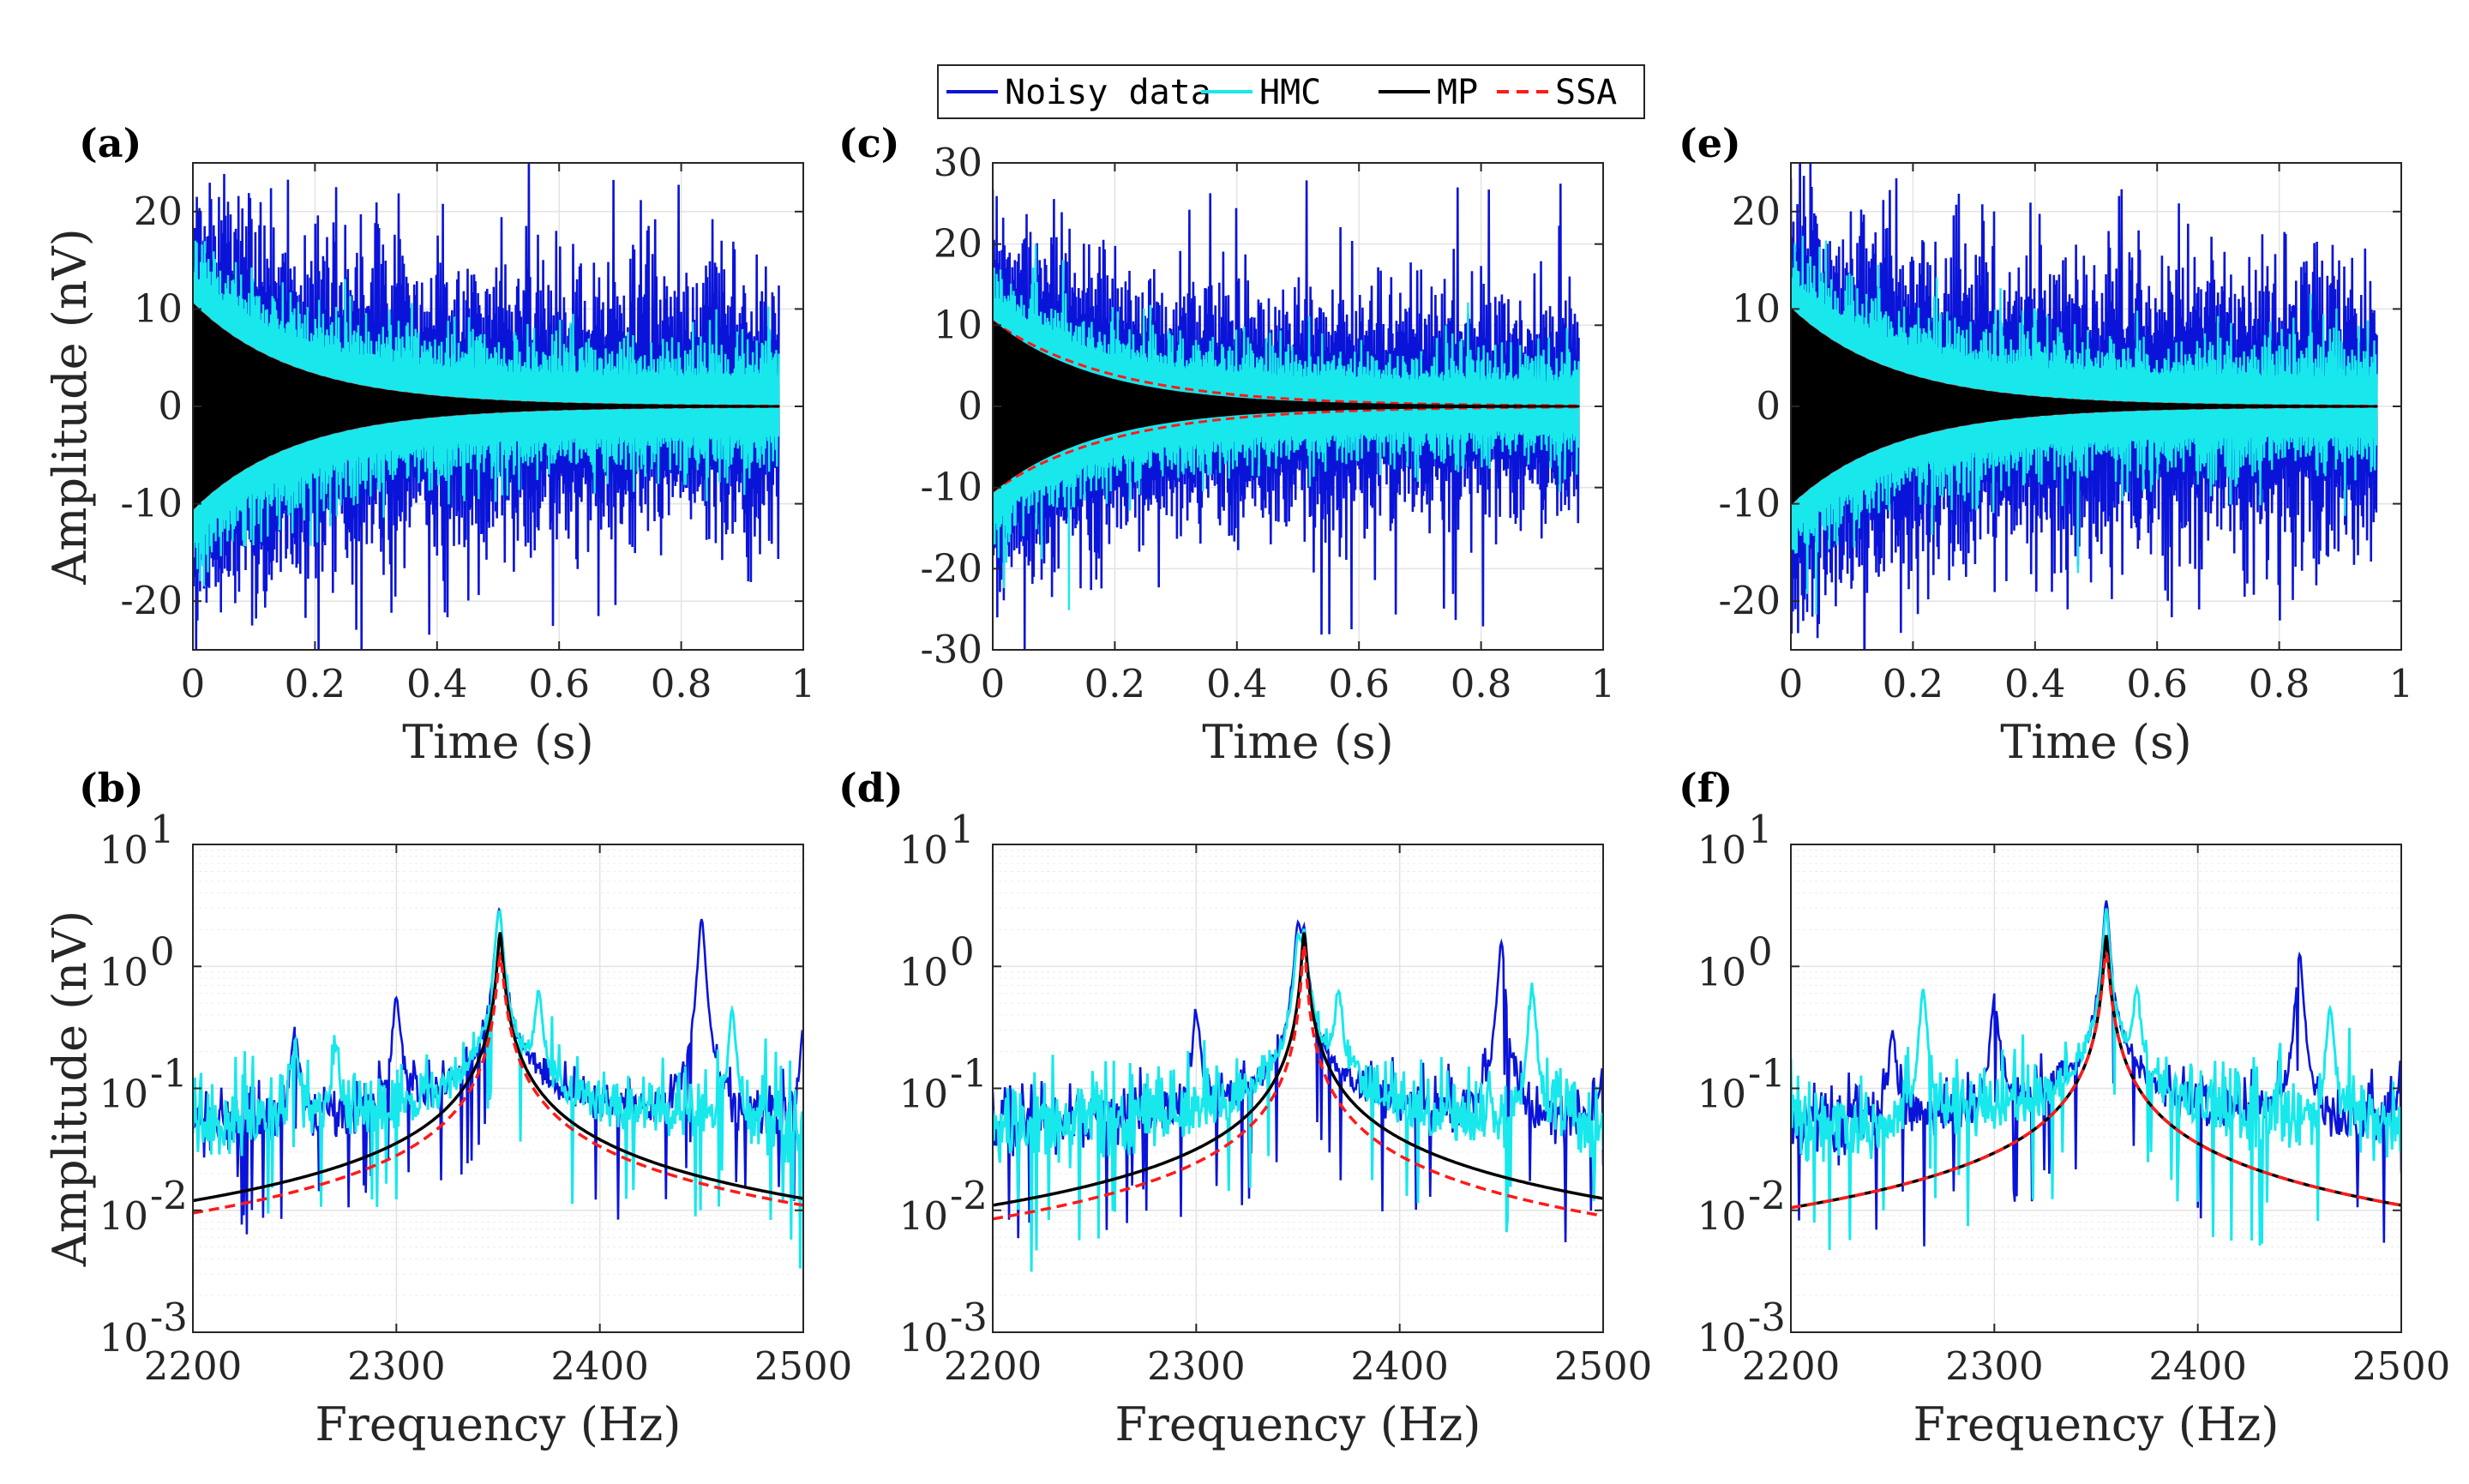 This screenshot has width=2469, height=1484. What do you see at coordinates (958, 162) in the screenshot?
I see `y-tick-label: 30` at bounding box center [958, 162].